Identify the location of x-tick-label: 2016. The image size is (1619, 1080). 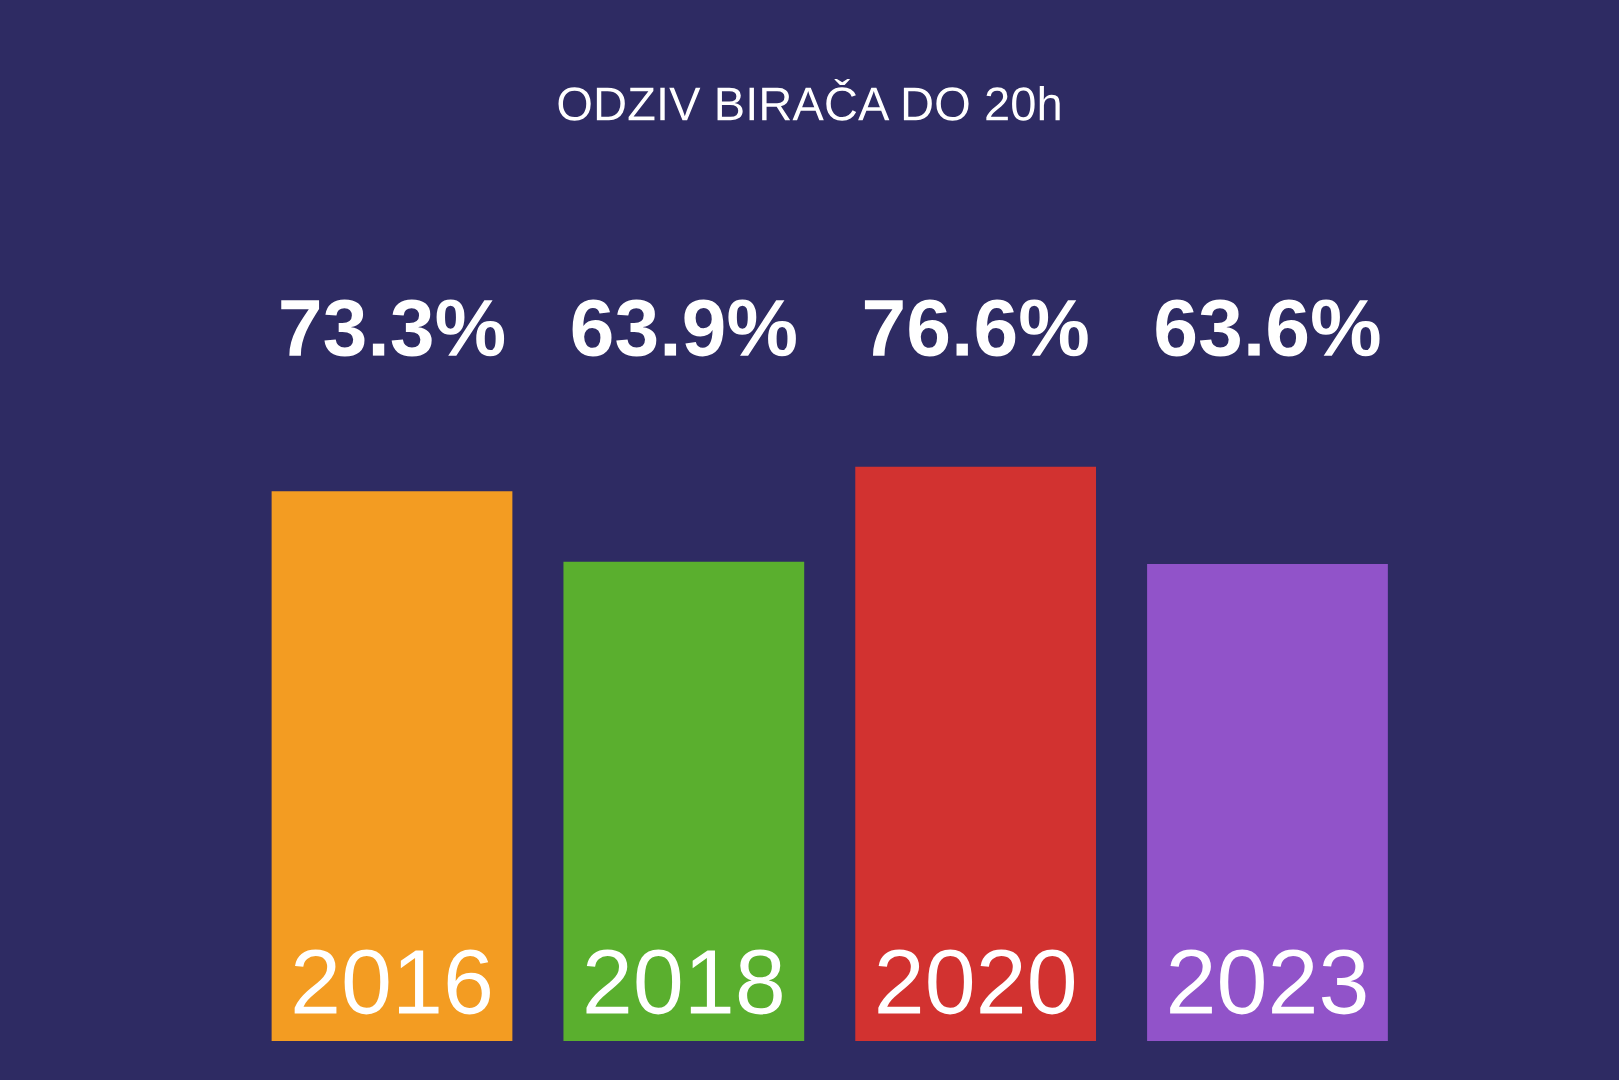
(392, 982).